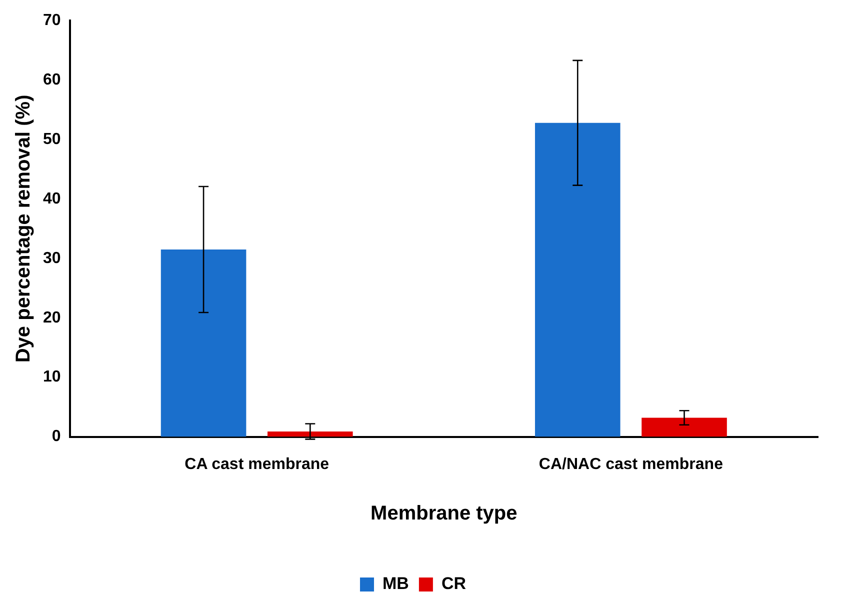  Describe the element at coordinates (444, 513) in the screenshot. I see `x-axis-title: Membrane type` at that location.